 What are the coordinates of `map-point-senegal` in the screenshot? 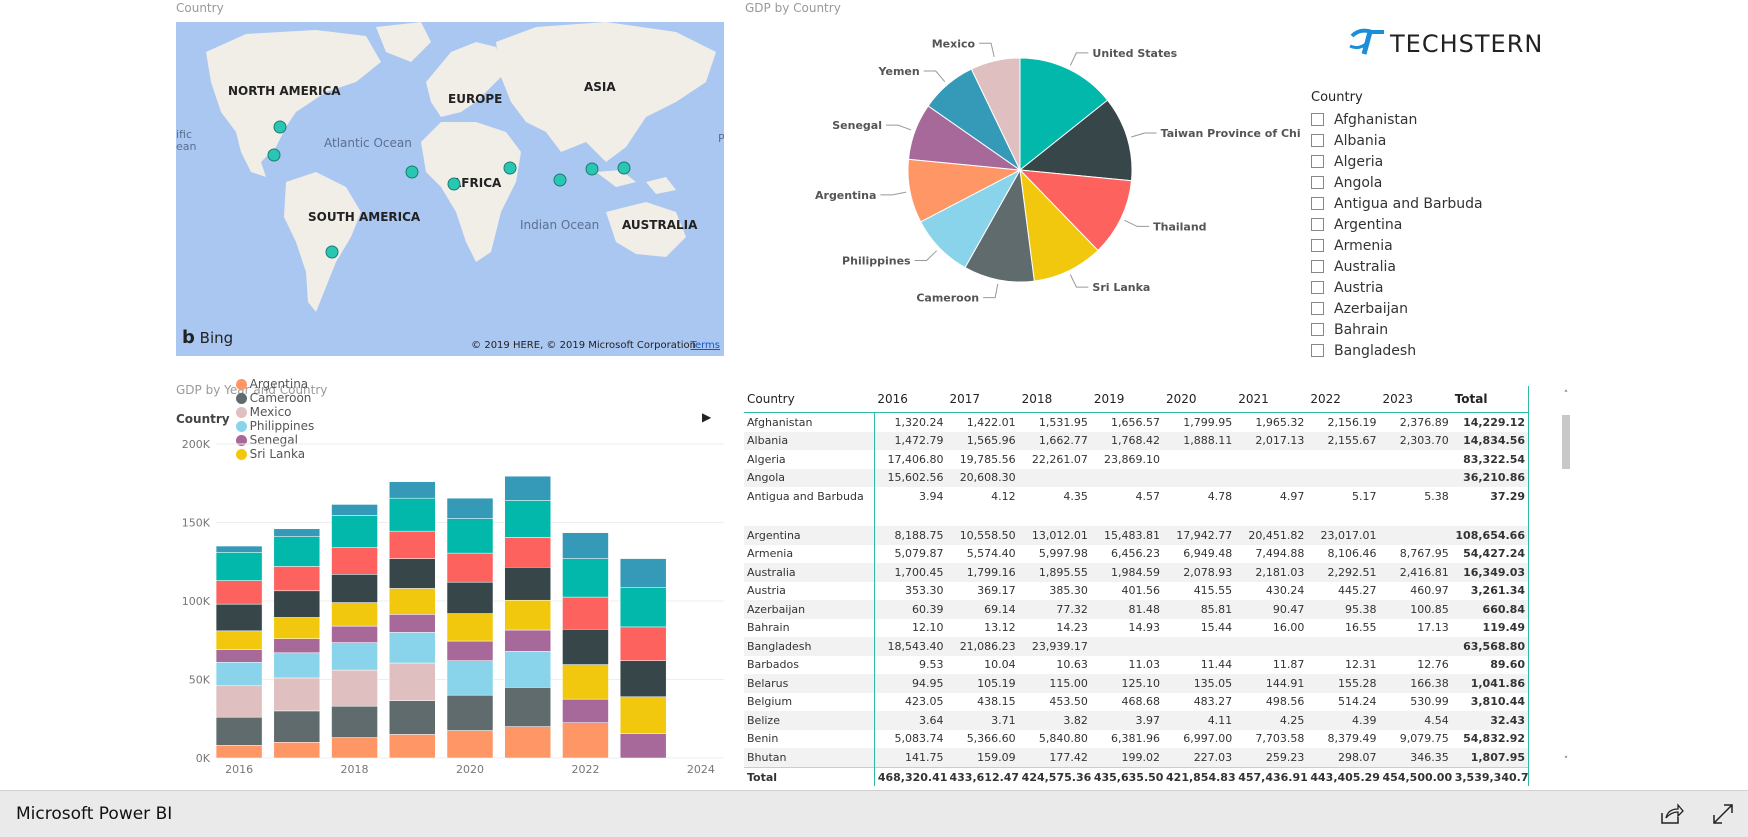 It's located at (412, 172).